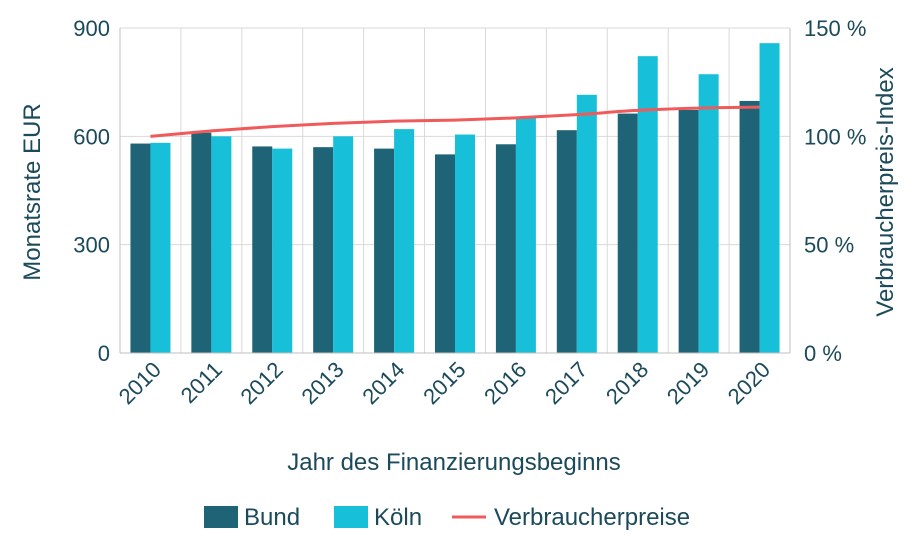  What do you see at coordinates (454, 462) in the screenshot?
I see `x-axis-title: Jahr des Finanzierungsbeginns` at bounding box center [454, 462].